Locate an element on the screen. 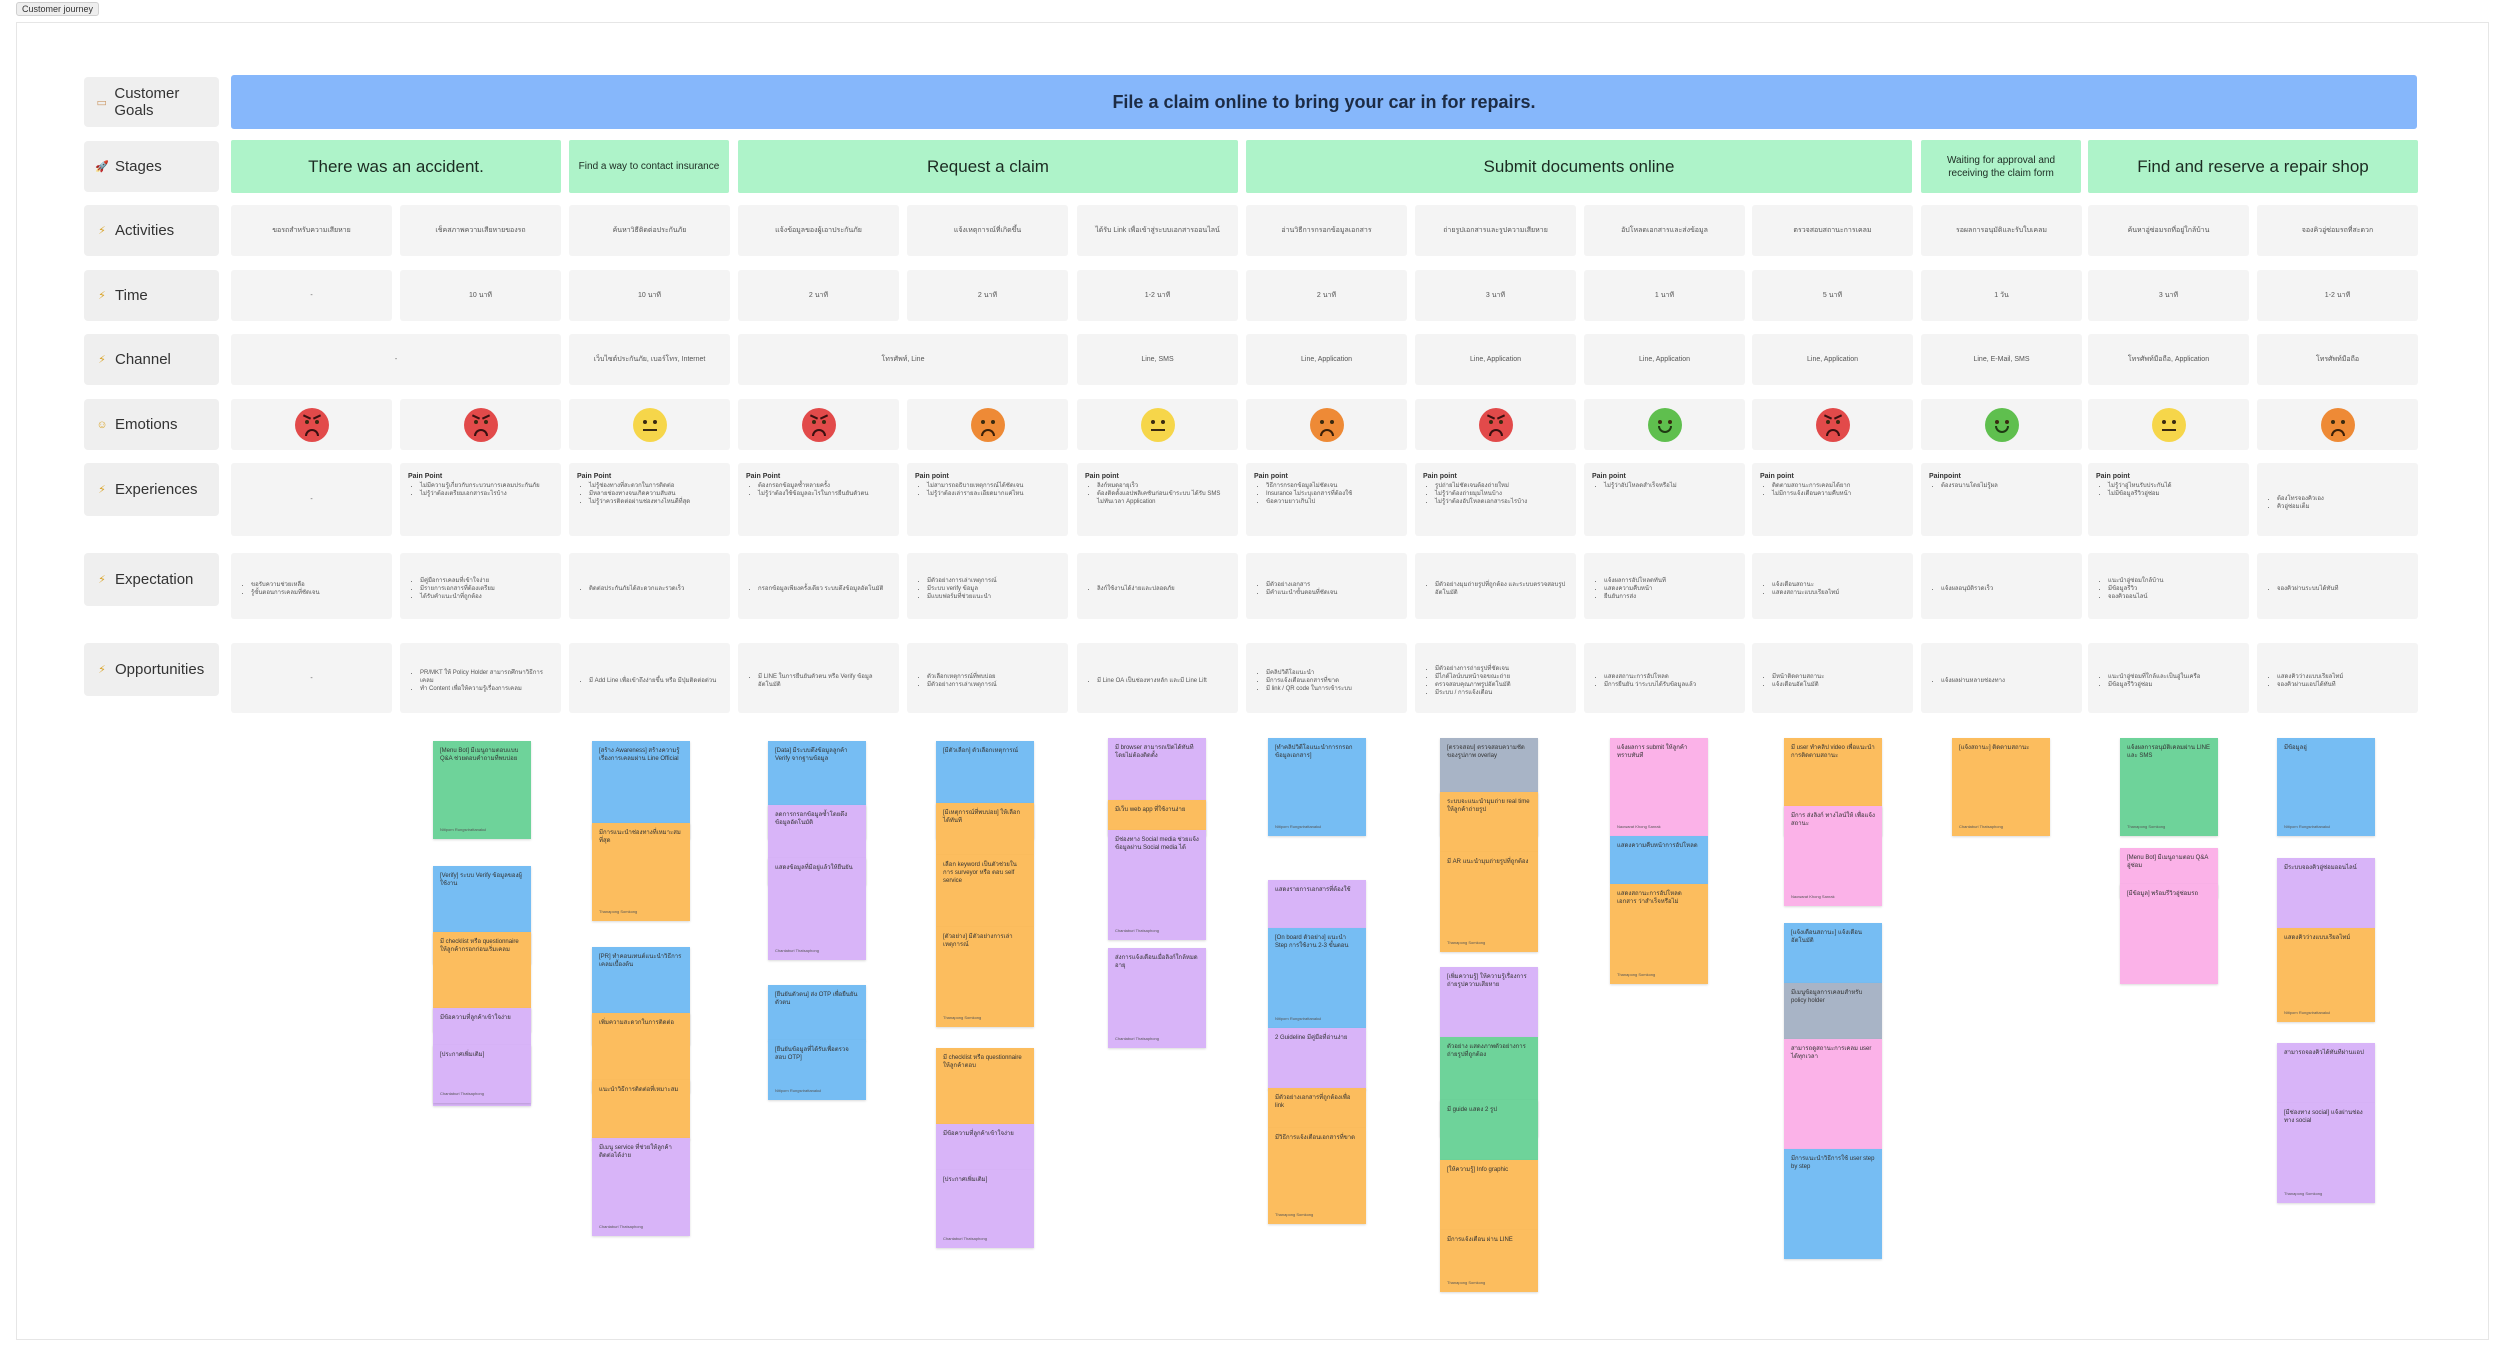 The height and width of the screenshot is (1353, 2500). channel-cell: - is located at coordinates (396, 359).